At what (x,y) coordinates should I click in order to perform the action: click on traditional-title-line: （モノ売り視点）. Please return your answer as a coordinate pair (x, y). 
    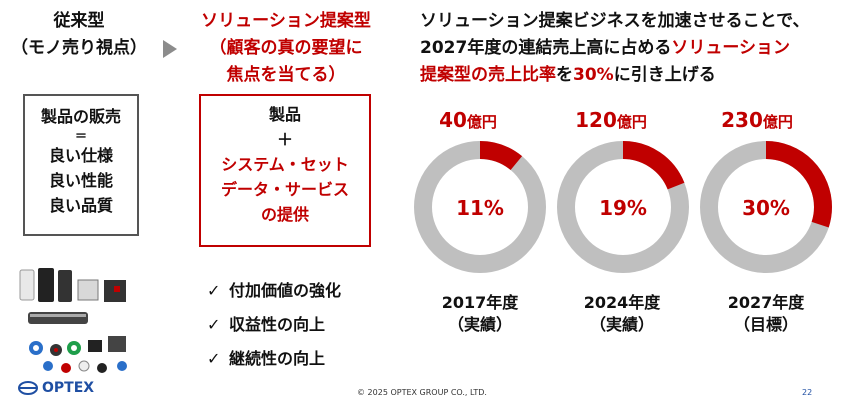
    Looking at the image, I should click on (79, 48).